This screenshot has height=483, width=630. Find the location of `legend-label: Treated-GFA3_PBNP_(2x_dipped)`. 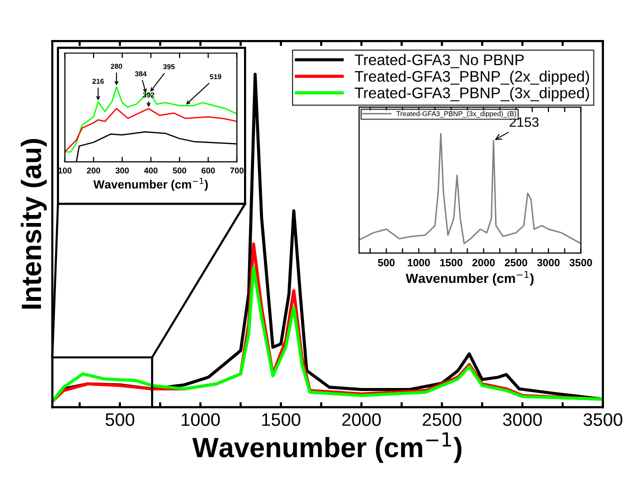

legend-label: Treated-GFA3_PBNP_(2x_dipped) is located at coordinates (471, 77).